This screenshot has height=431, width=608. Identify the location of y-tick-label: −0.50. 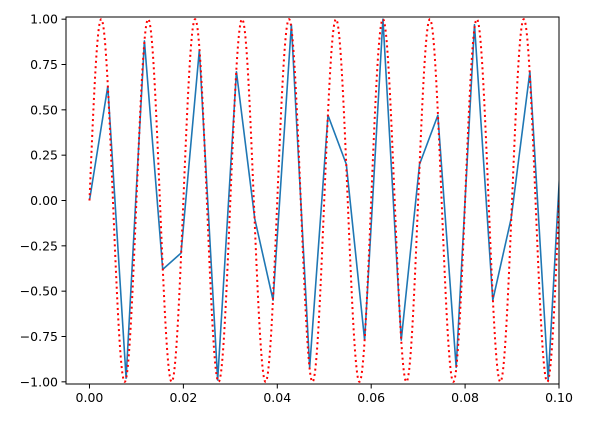
(39, 291).